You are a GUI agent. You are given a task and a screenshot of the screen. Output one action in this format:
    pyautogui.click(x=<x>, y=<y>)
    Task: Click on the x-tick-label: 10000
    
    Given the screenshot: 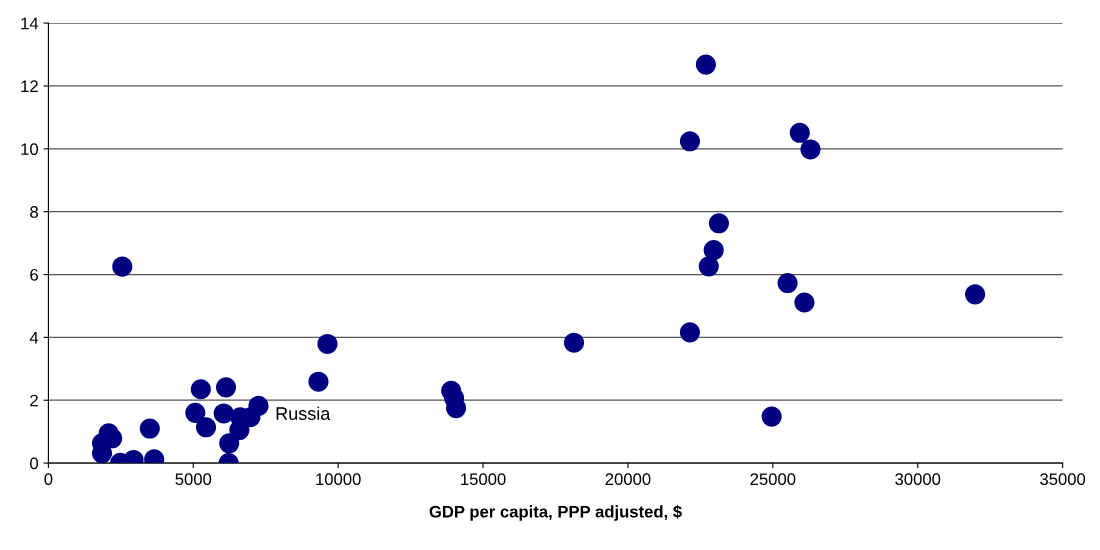 What is the action you would take?
    pyautogui.click(x=338, y=479)
    